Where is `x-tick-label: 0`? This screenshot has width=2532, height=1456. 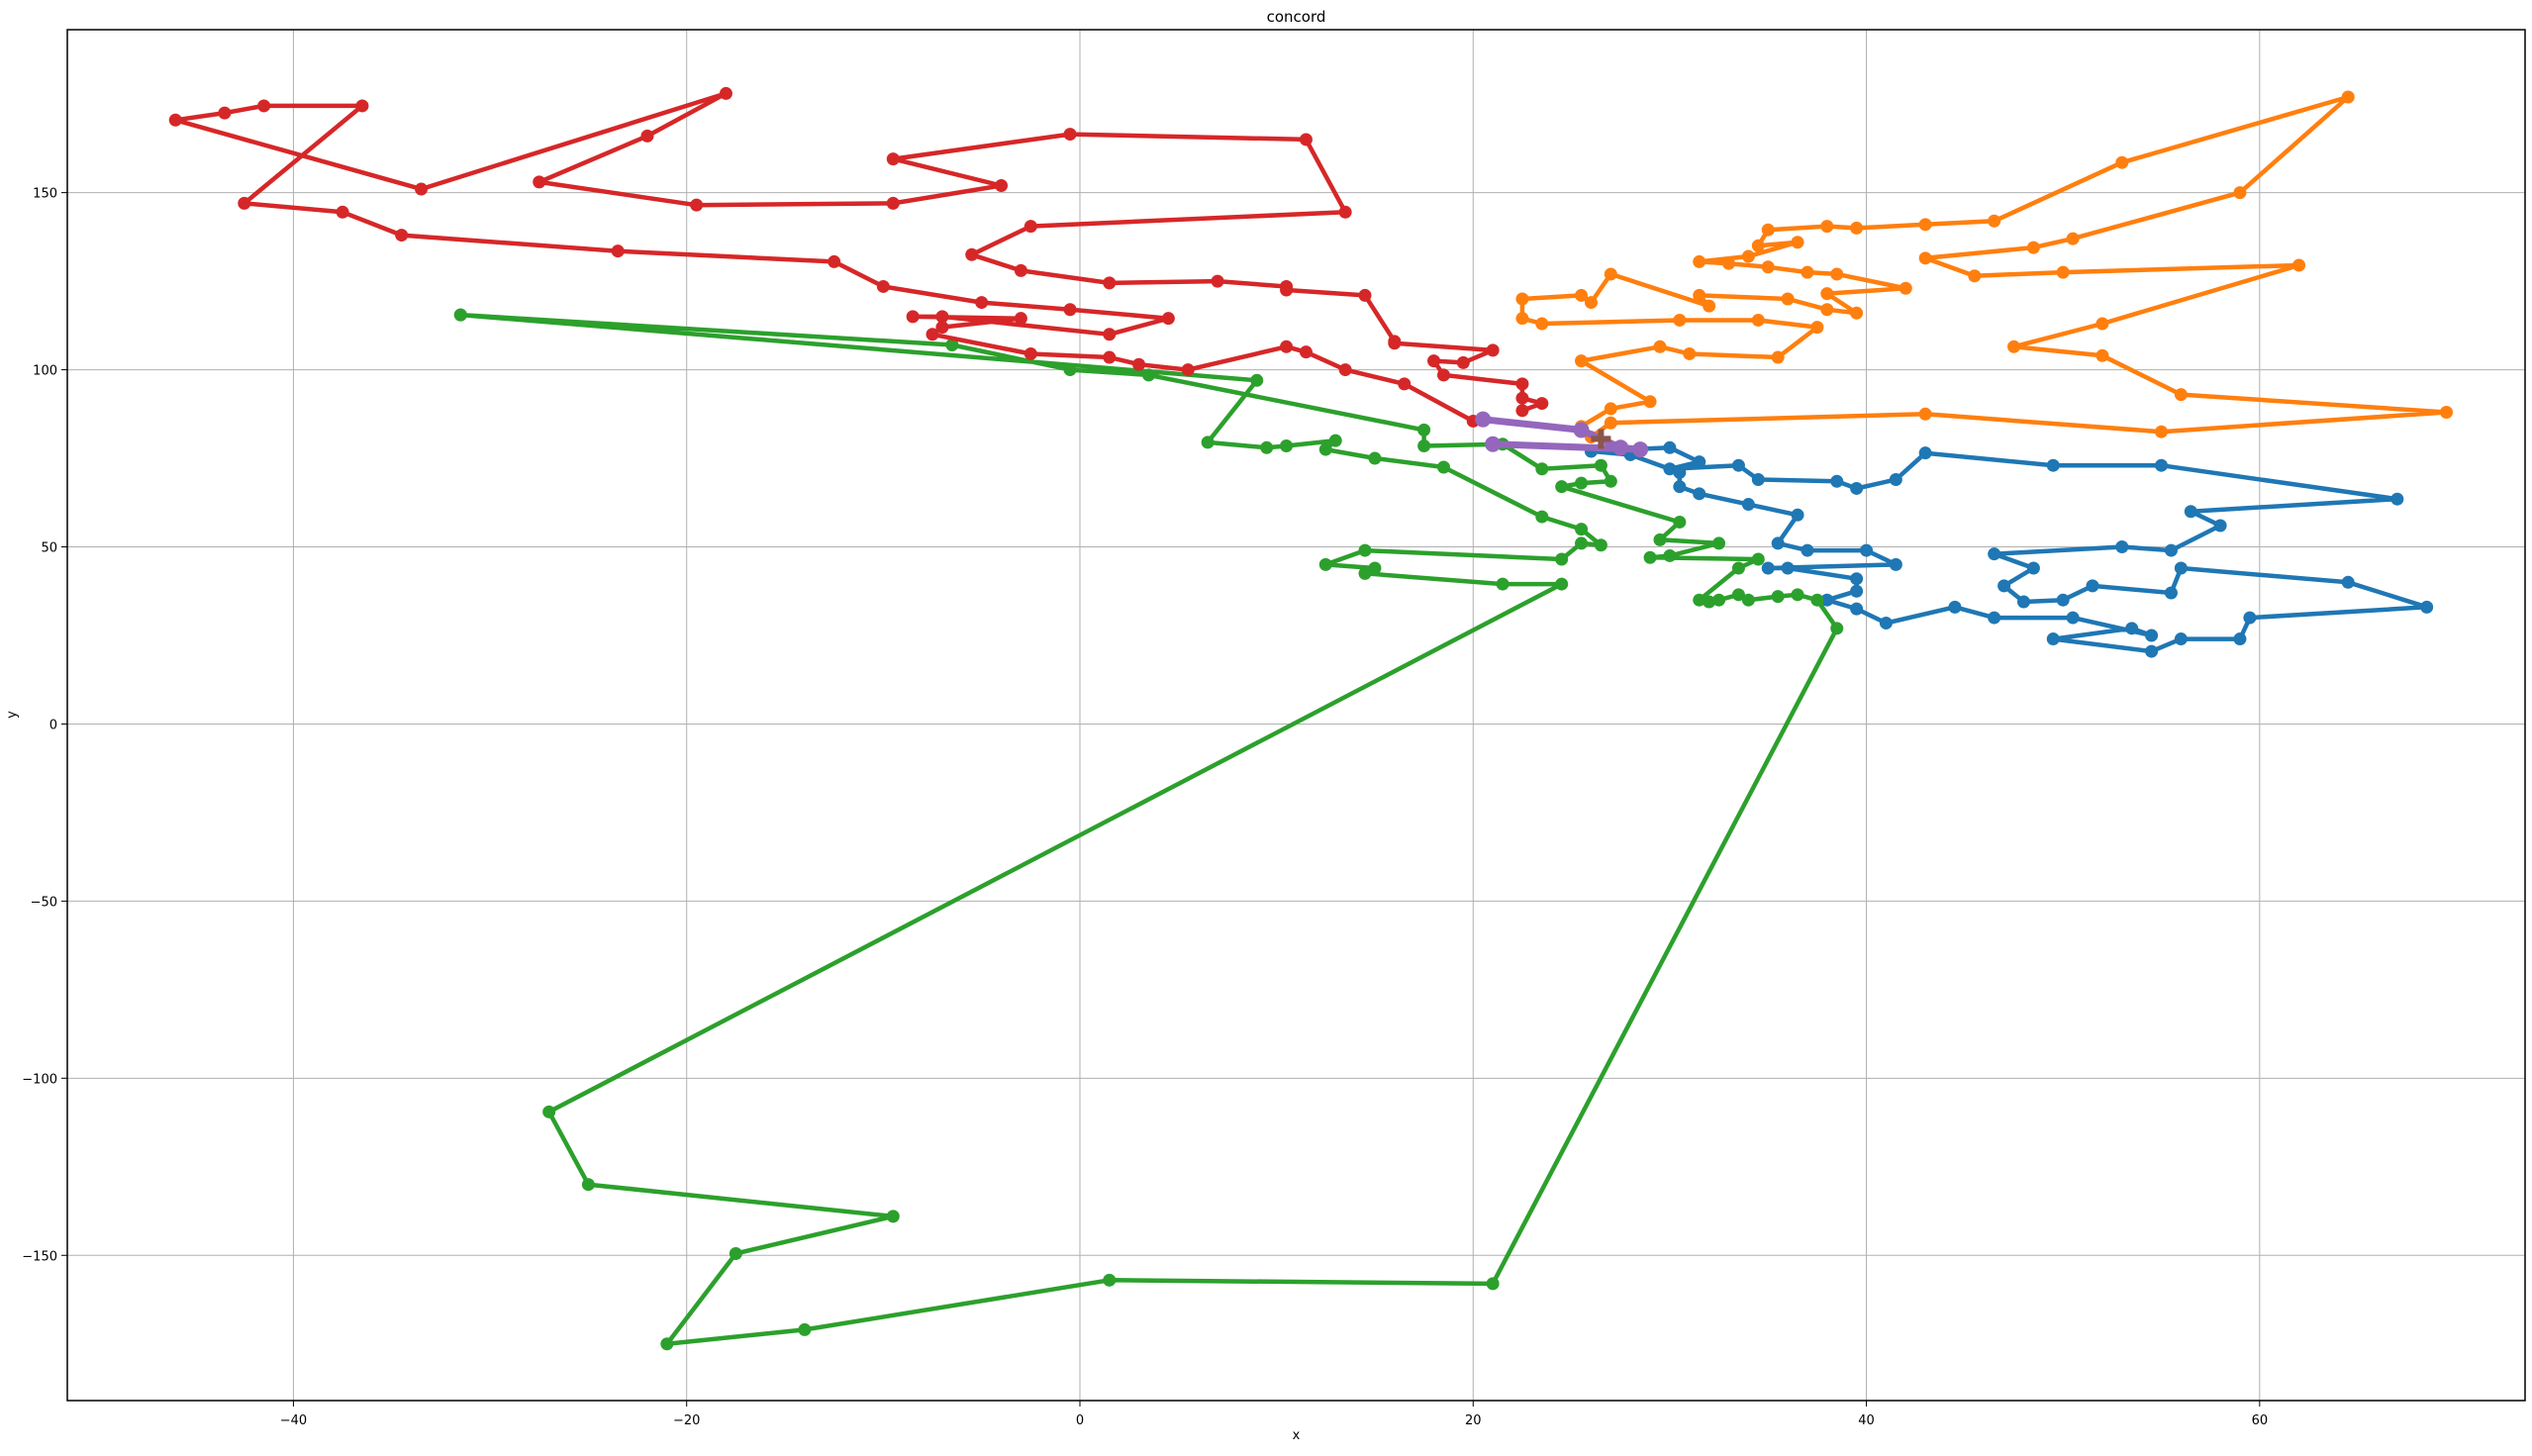 x-tick-label: 0 is located at coordinates (1080, 1420).